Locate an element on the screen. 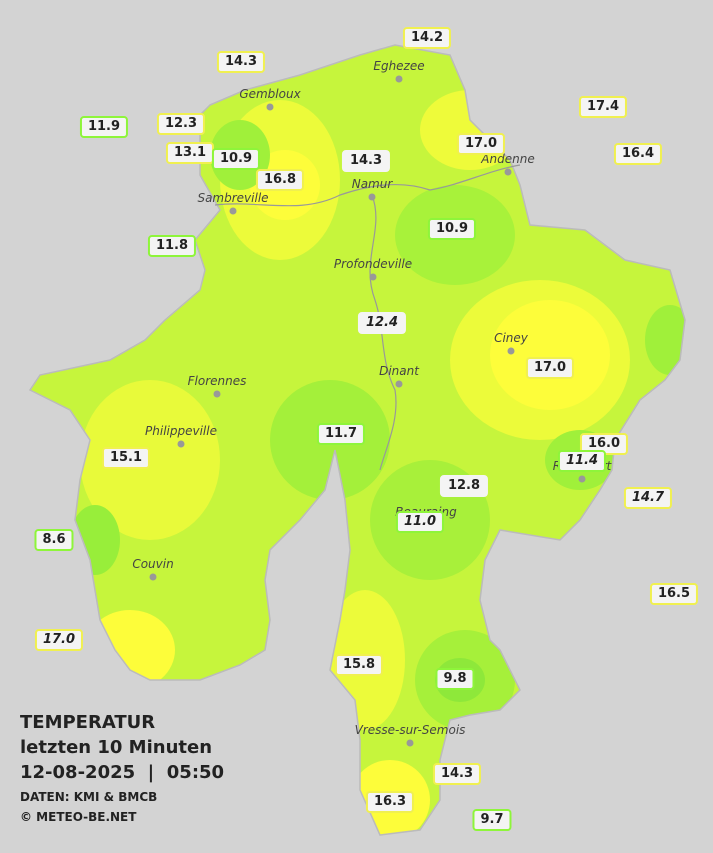 The image size is (713, 853). station-reading: 14.2 is located at coordinates (427, 38).